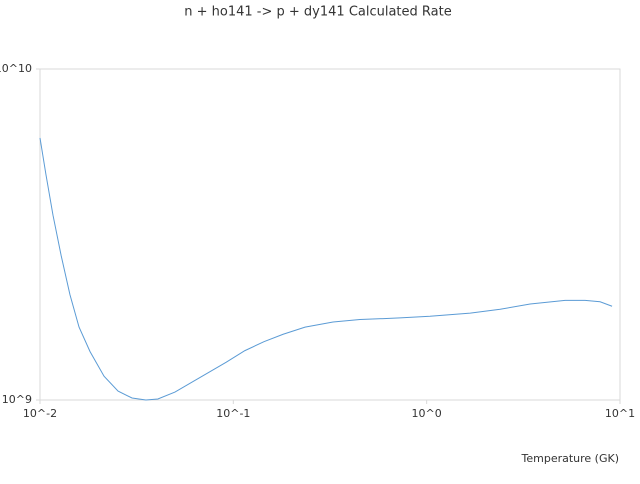  Describe the element at coordinates (620, 413) in the screenshot. I see `x-tick-label: 10^1` at that location.